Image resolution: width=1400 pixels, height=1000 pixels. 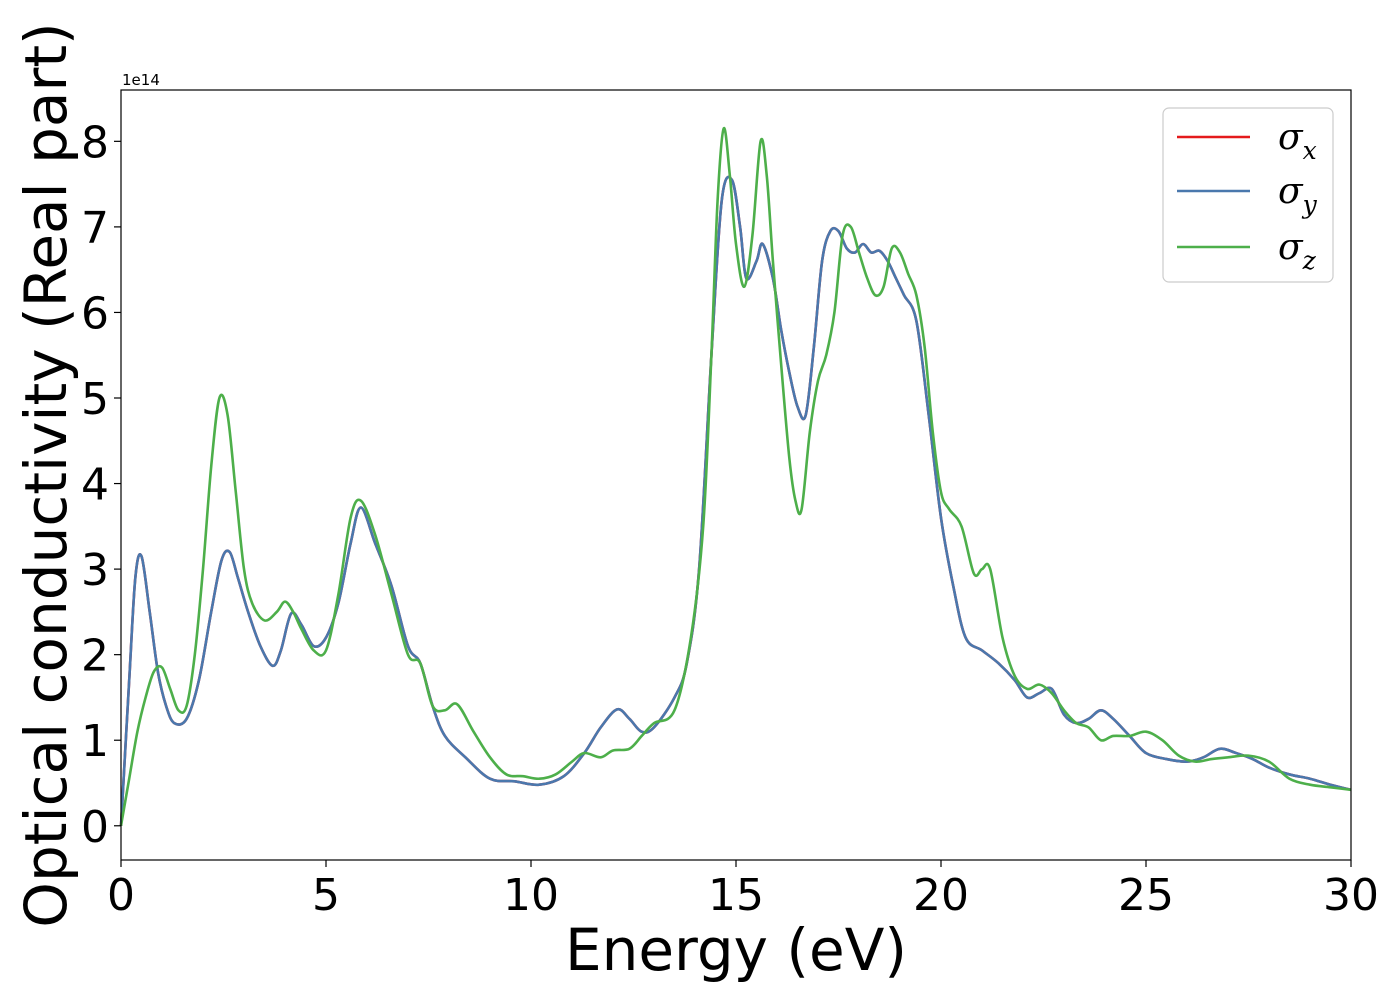 I want to click on y-tick-label: 5, so click(x=95, y=399).